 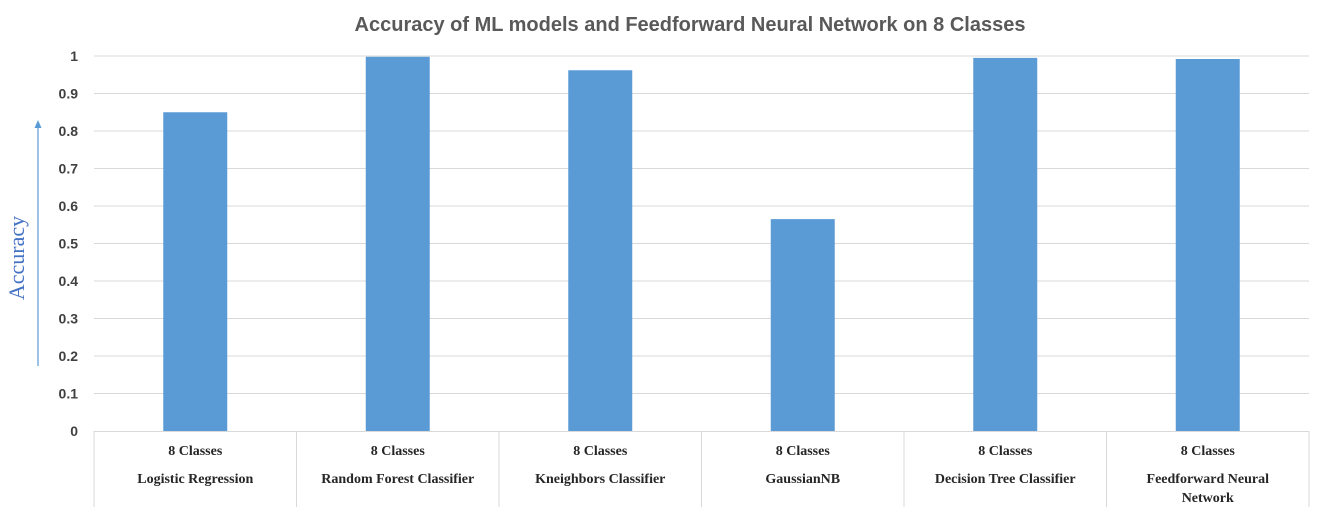 What do you see at coordinates (69, 319) in the screenshot?
I see `y-tick-label: 0.3` at bounding box center [69, 319].